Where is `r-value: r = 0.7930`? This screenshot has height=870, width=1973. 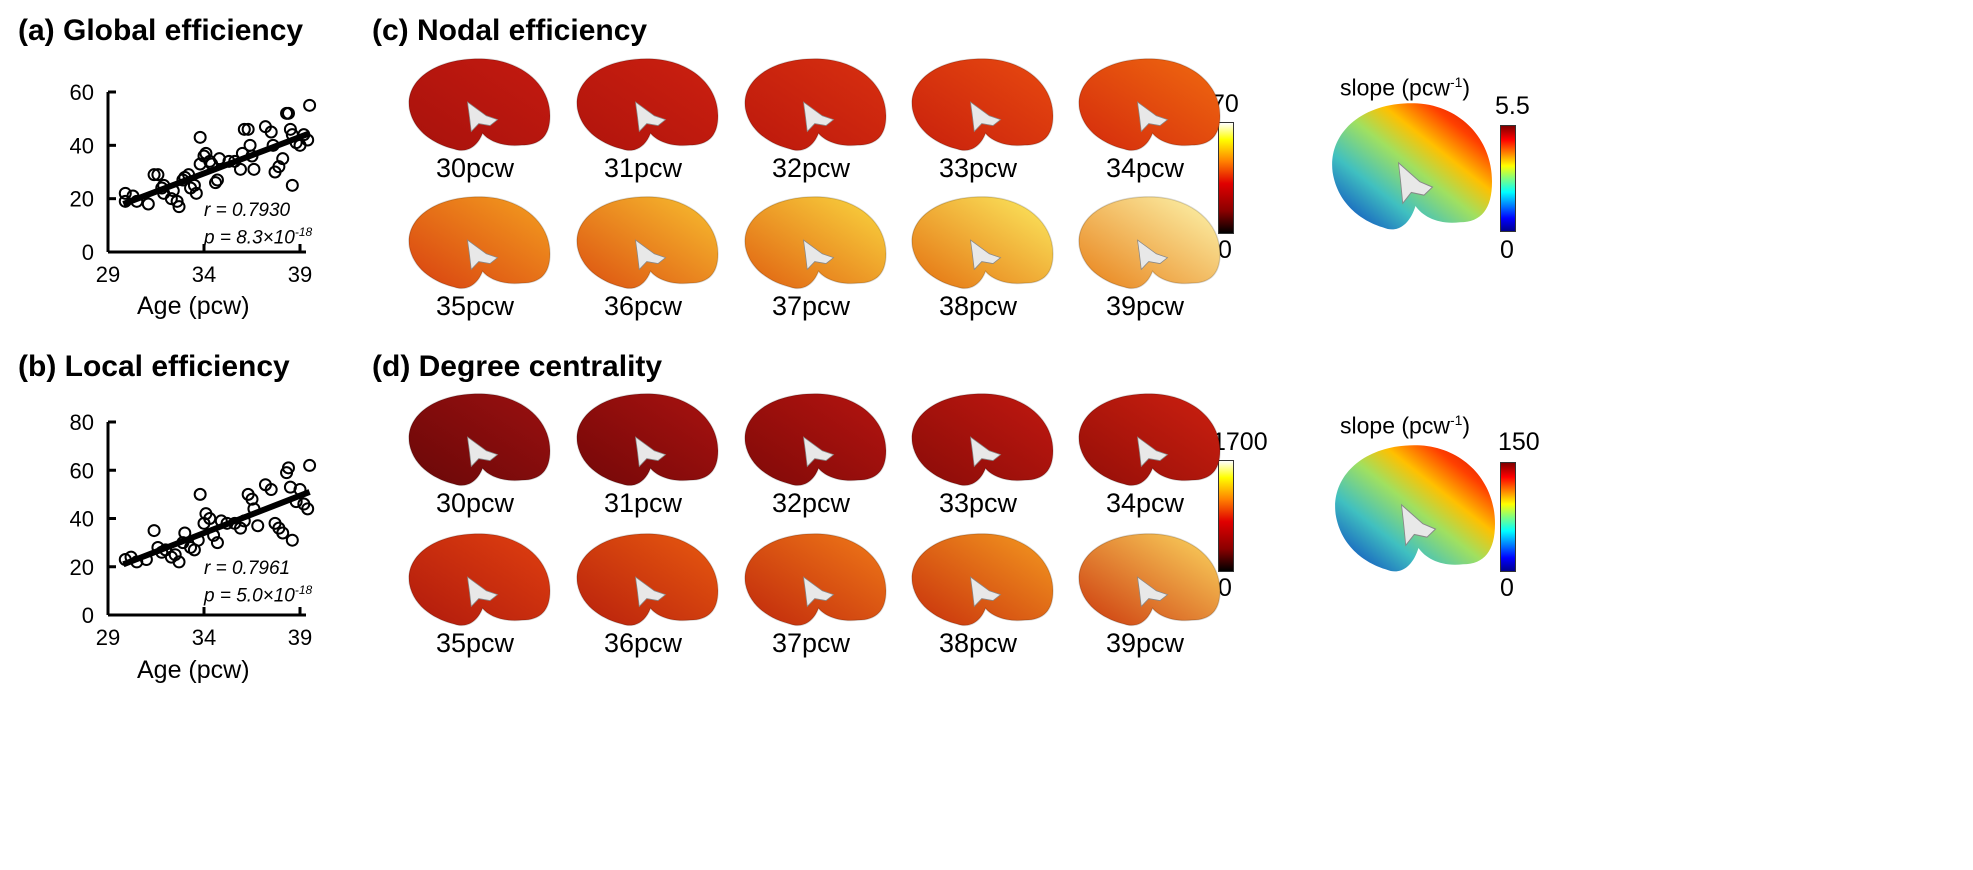 r-value: r = 0.7930 is located at coordinates (247, 210).